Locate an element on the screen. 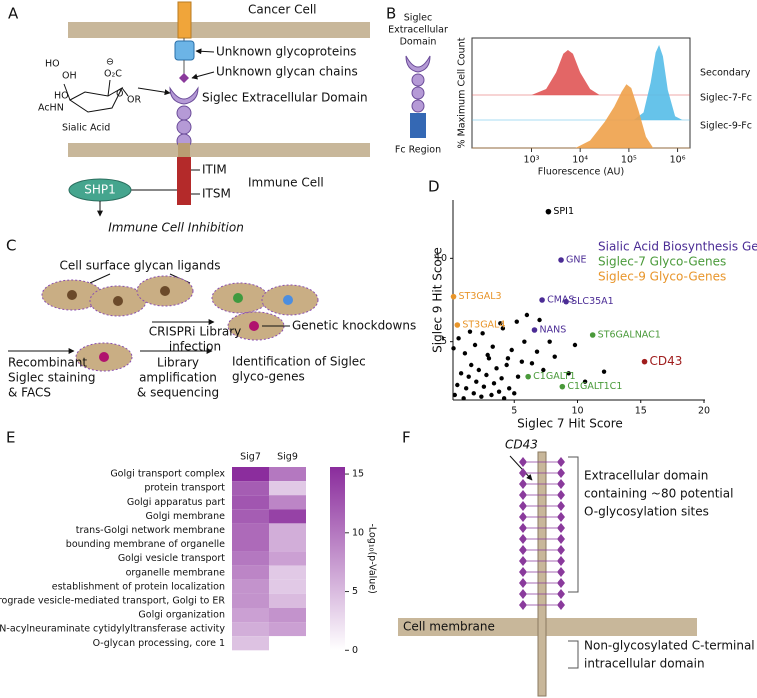 Image resolution: width=757 pixels, height=698 pixels. label: CRISPRi Library is located at coordinates (195, 332).